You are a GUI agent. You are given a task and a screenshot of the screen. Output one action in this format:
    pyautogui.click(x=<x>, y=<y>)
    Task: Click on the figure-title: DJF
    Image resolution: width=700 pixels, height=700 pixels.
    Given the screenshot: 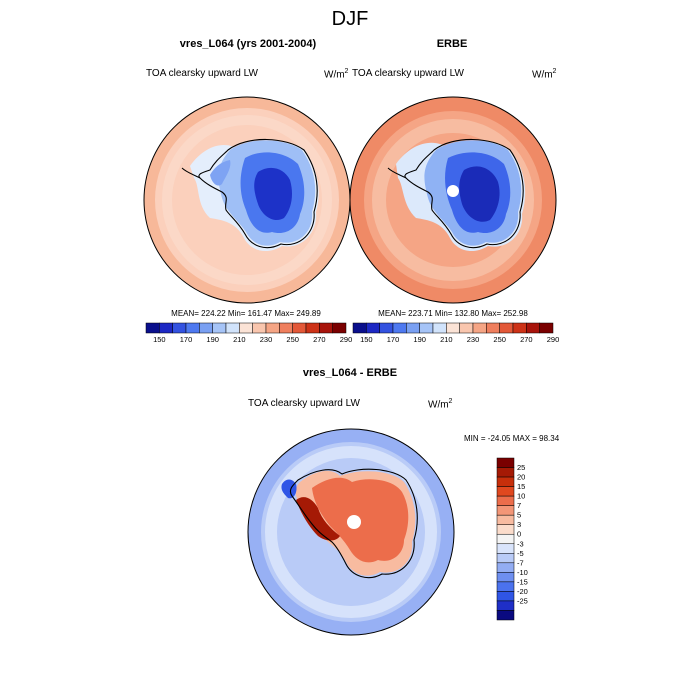 What is the action you would take?
    pyautogui.click(x=350, y=19)
    